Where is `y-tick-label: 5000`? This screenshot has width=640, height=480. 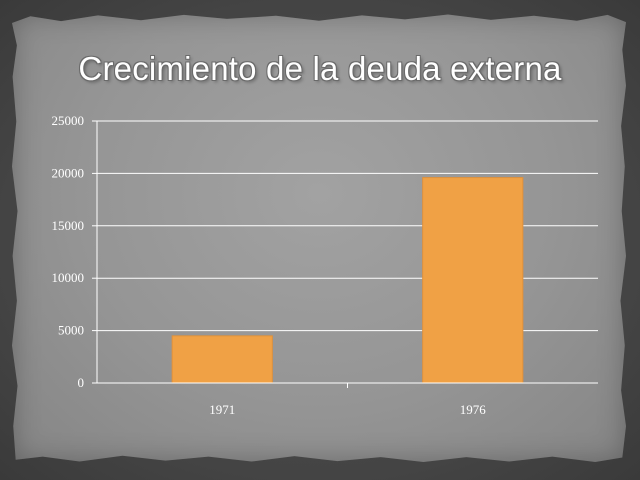
y-tick-label: 5000 is located at coordinates (71, 330).